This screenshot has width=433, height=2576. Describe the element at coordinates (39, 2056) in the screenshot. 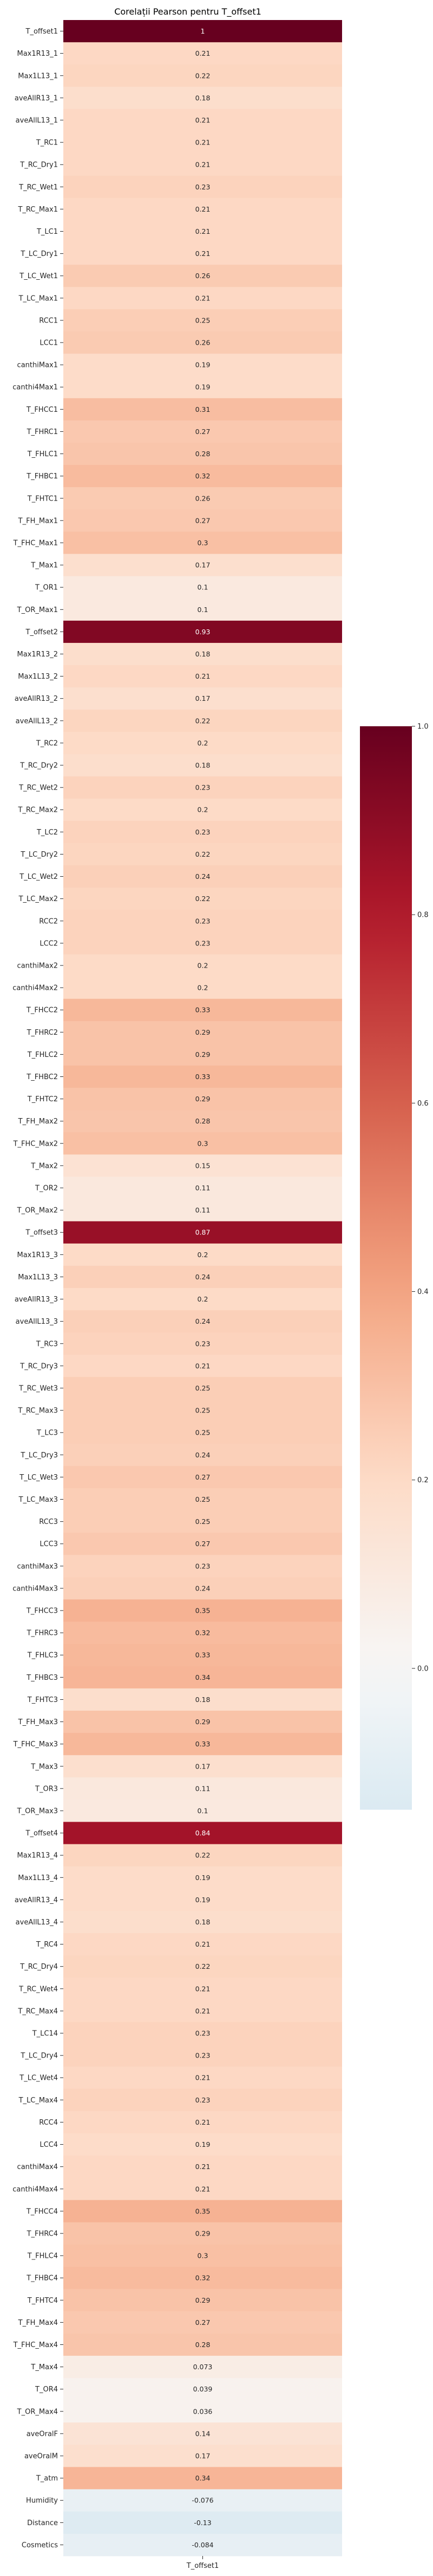

I see `y-tick-label: T_LC_Dry4` at that location.